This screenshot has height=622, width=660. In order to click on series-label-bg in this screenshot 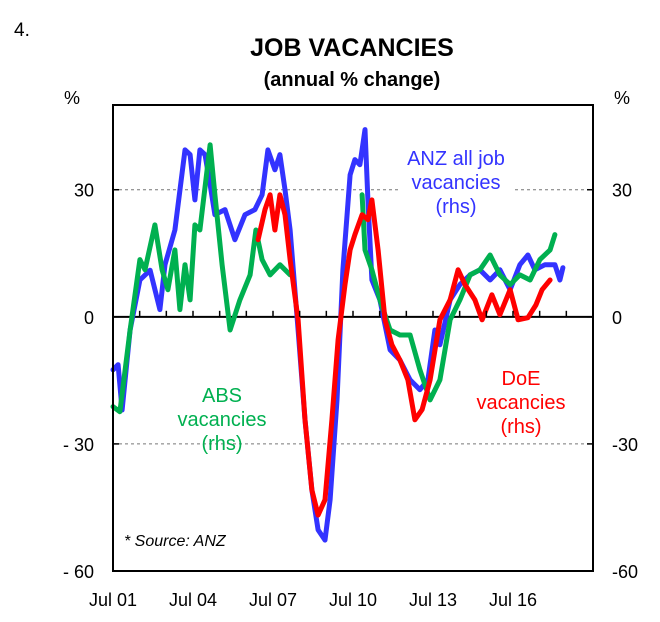, I will do `click(456, 179)`.